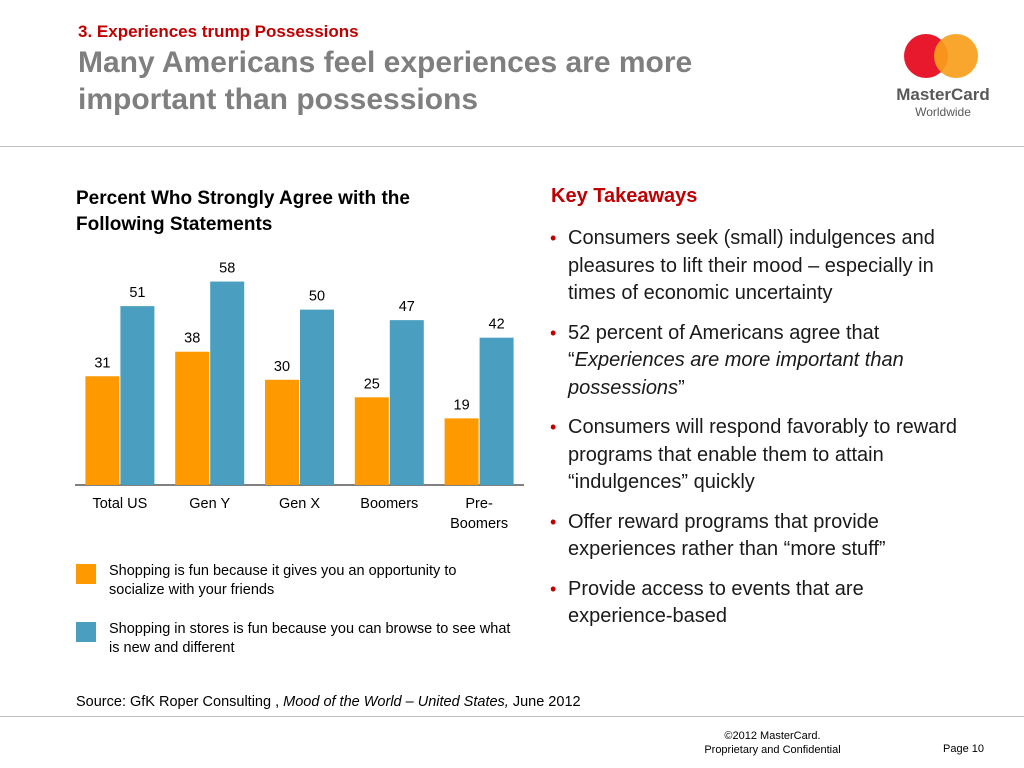 The image size is (1024, 768). What do you see at coordinates (772, 736) in the screenshot?
I see `copyright-line: ©2012 MasterCard.` at bounding box center [772, 736].